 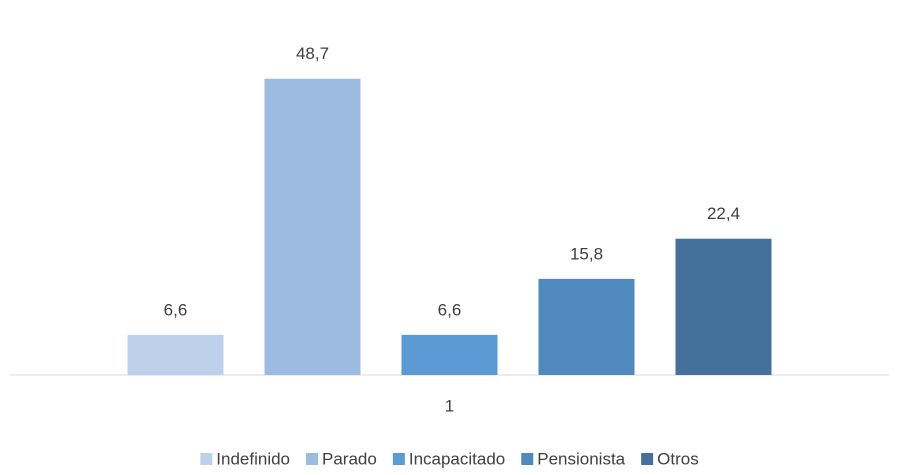 I want to click on legend-label: Parado, so click(x=349, y=458).